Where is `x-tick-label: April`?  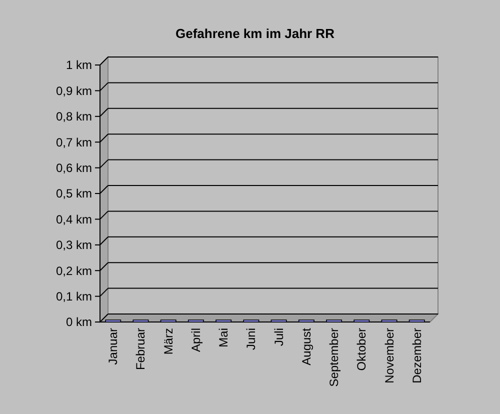
x-tick-label: April is located at coordinates (195, 340).